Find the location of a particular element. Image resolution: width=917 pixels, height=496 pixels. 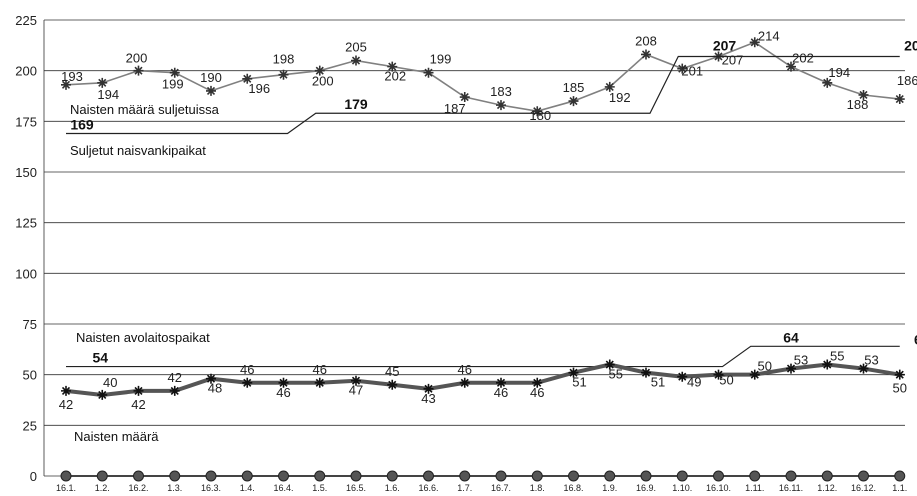

series-name-naisten-maara: Naisten määrä is located at coordinates (116, 436).